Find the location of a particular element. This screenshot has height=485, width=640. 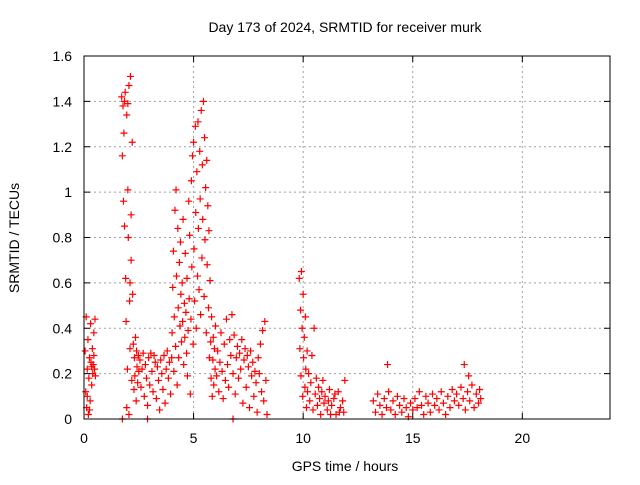

x-tick-label: 0 is located at coordinates (84, 438).